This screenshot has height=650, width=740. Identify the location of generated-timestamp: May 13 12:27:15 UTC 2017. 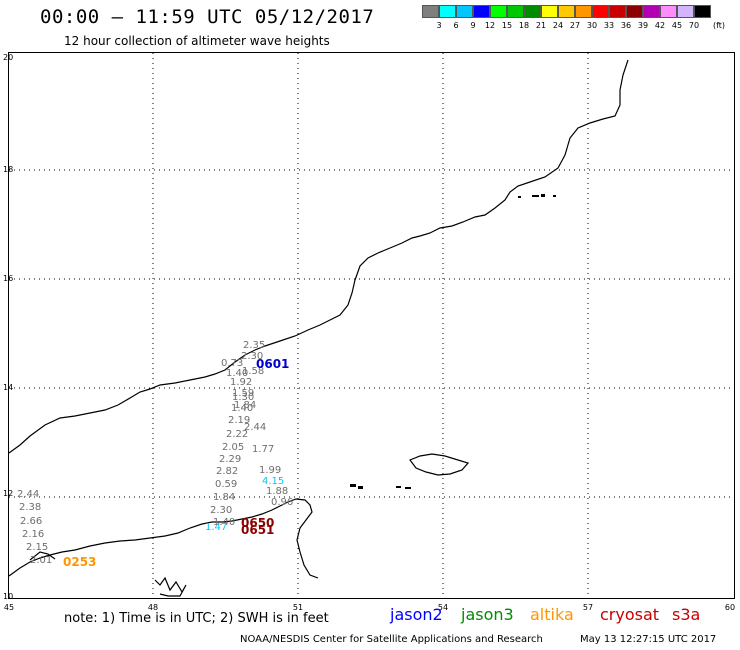
(648, 639).